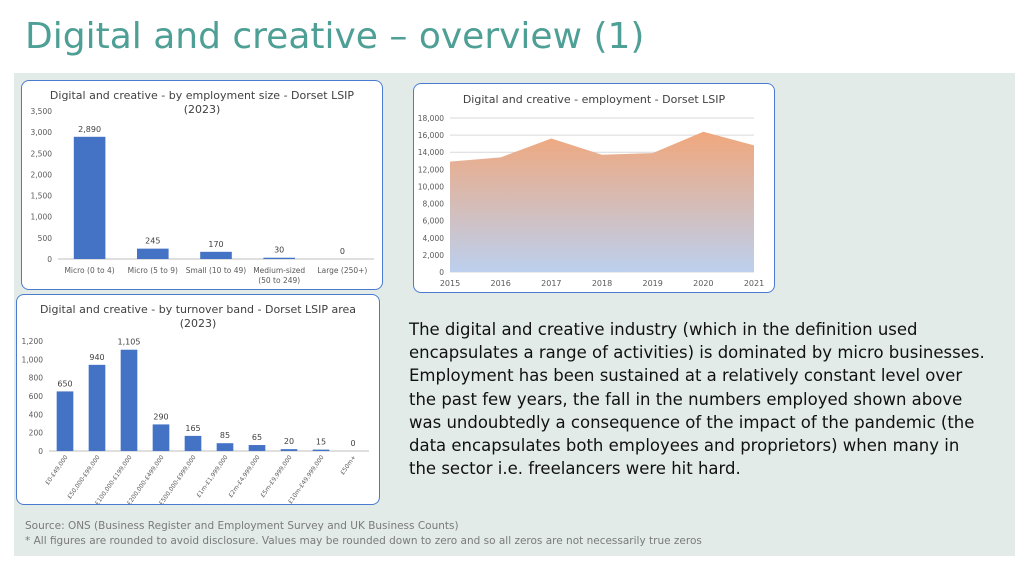 This screenshot has width=1024, height=575. Describe the element at coordinates (431, 186) in the screenshot. I see `y-tick-label: 10,000` at that location.